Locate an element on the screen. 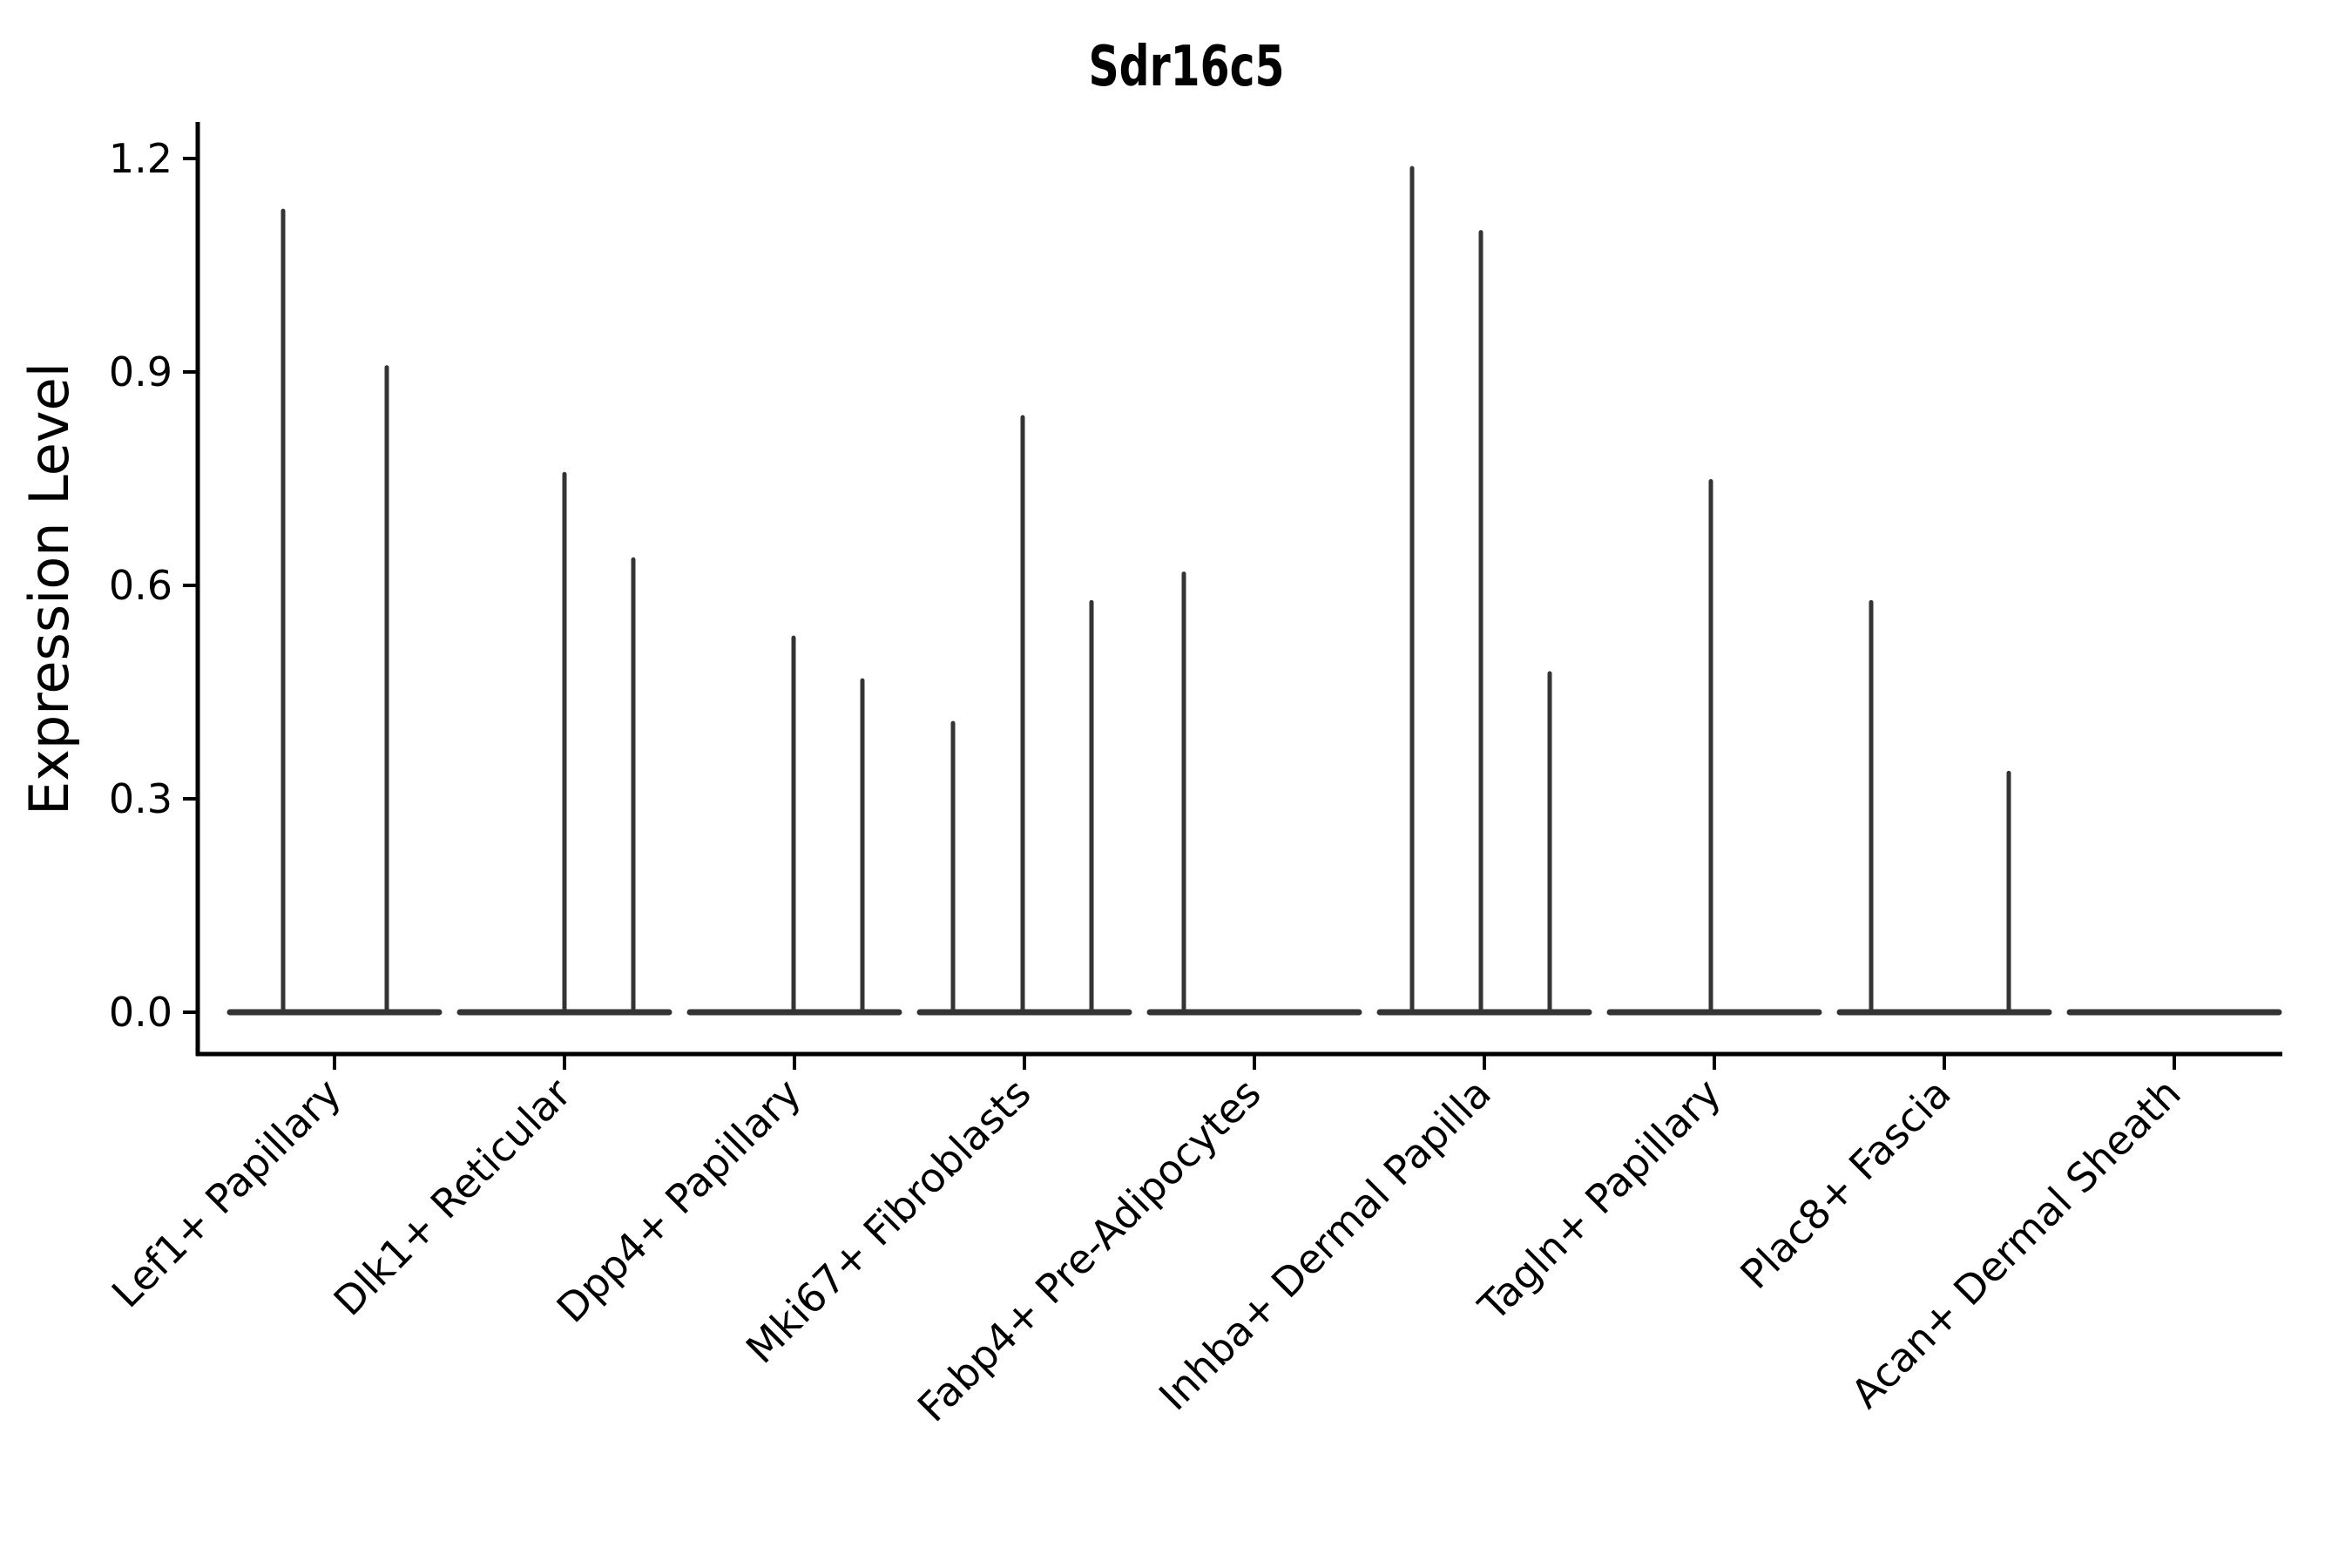 The image size is (2352, 1568). x-tick-label: Dpp4+ Papillary is located at coordinates (679, 1201).